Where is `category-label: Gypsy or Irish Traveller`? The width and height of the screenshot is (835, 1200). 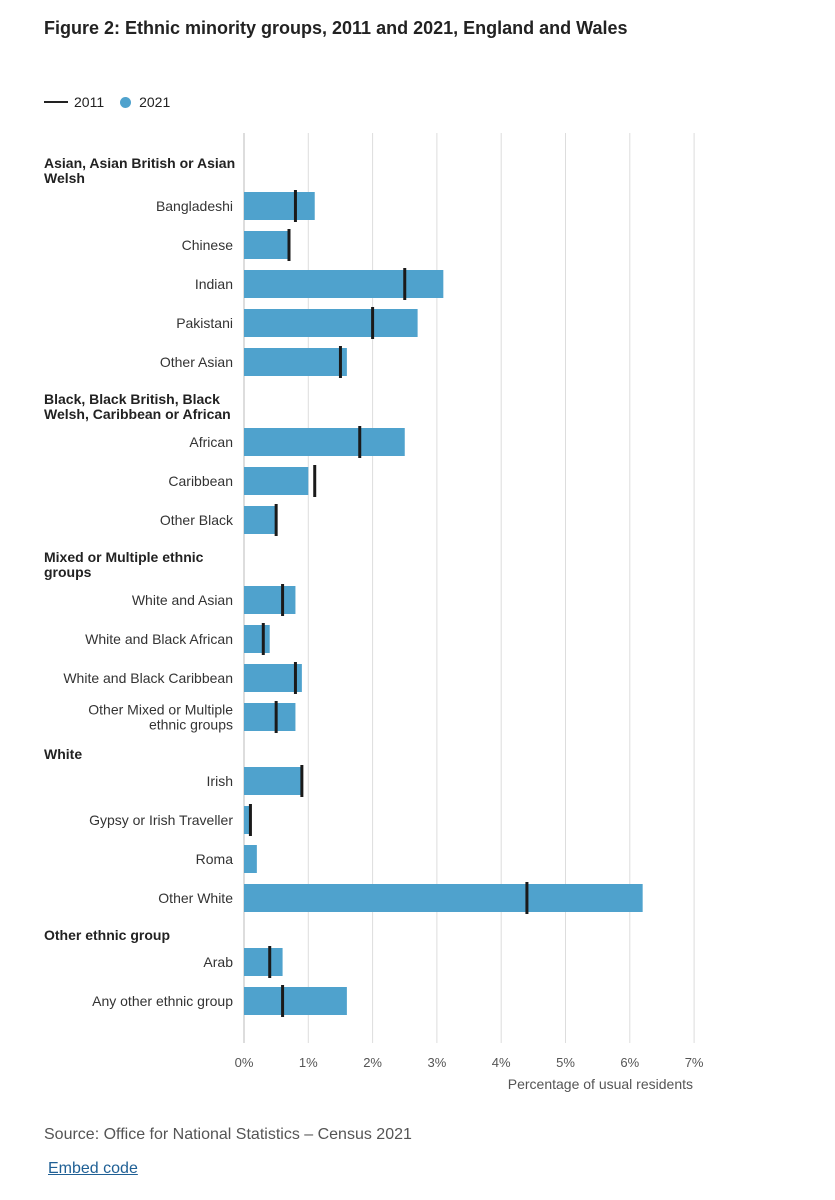 category-label: Gypsy or Irish Traveller is located at coordinates (161, 820).